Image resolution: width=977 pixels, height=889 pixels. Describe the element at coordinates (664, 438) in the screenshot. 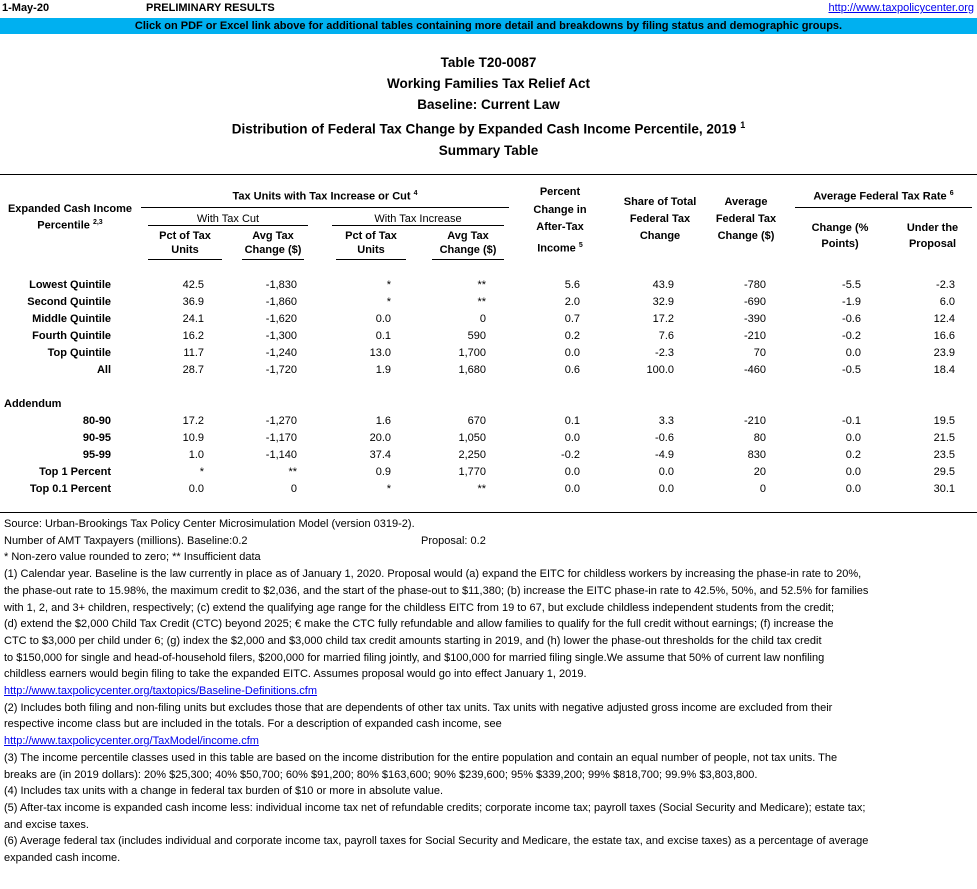

I see `cell-c6: -0.6` at that location.